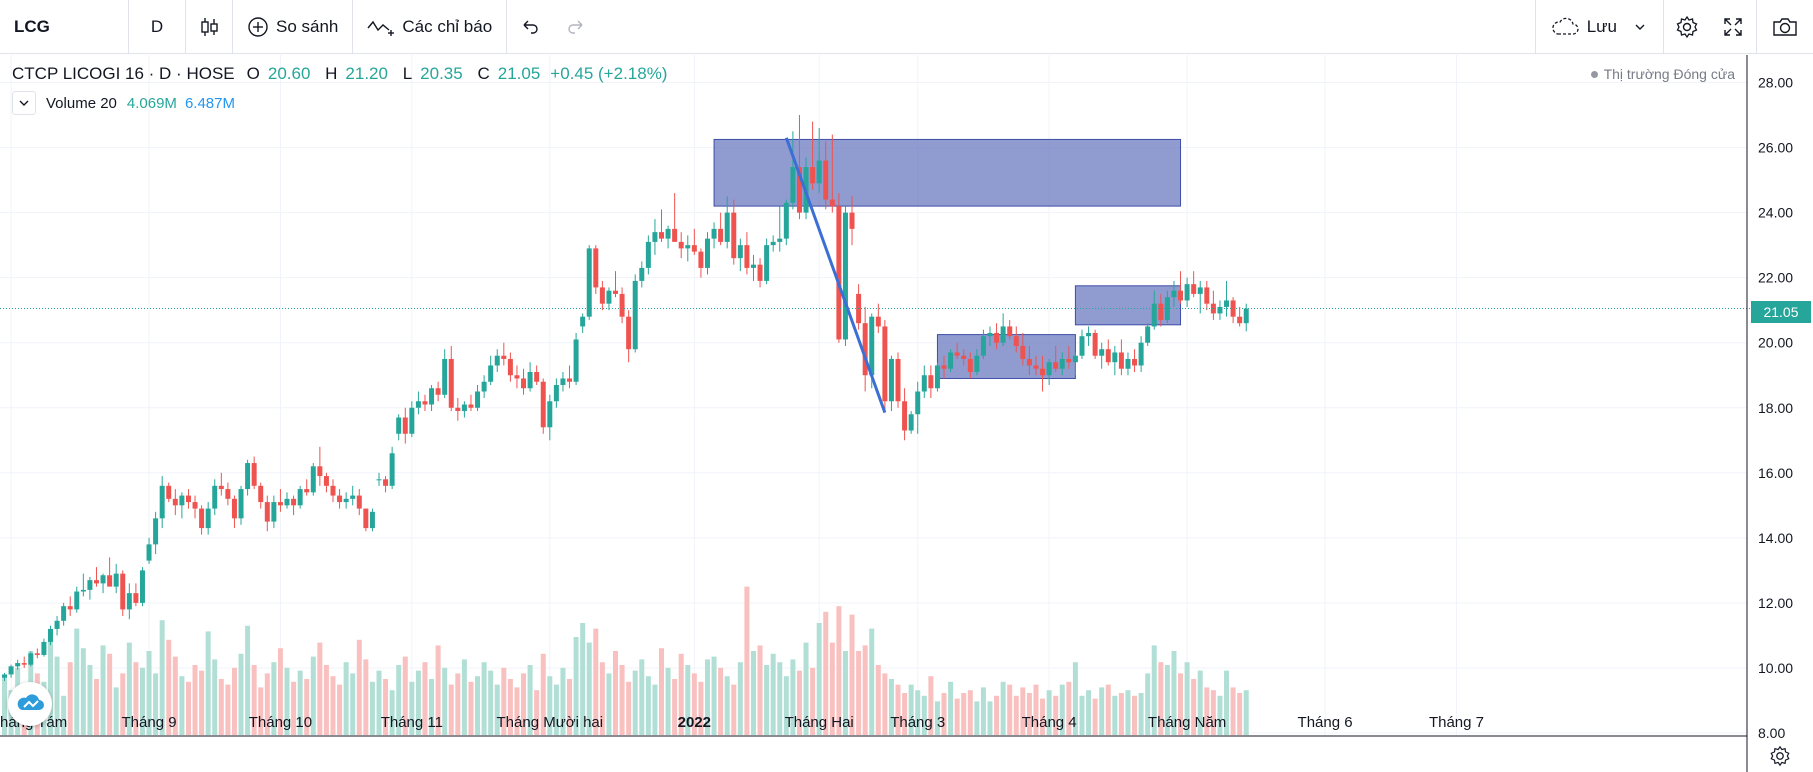  What do you see at coordinates (819, 722) in the screenshot?
I see `time-tick-label: Tháng Hai` at bounding box center [819, 722].